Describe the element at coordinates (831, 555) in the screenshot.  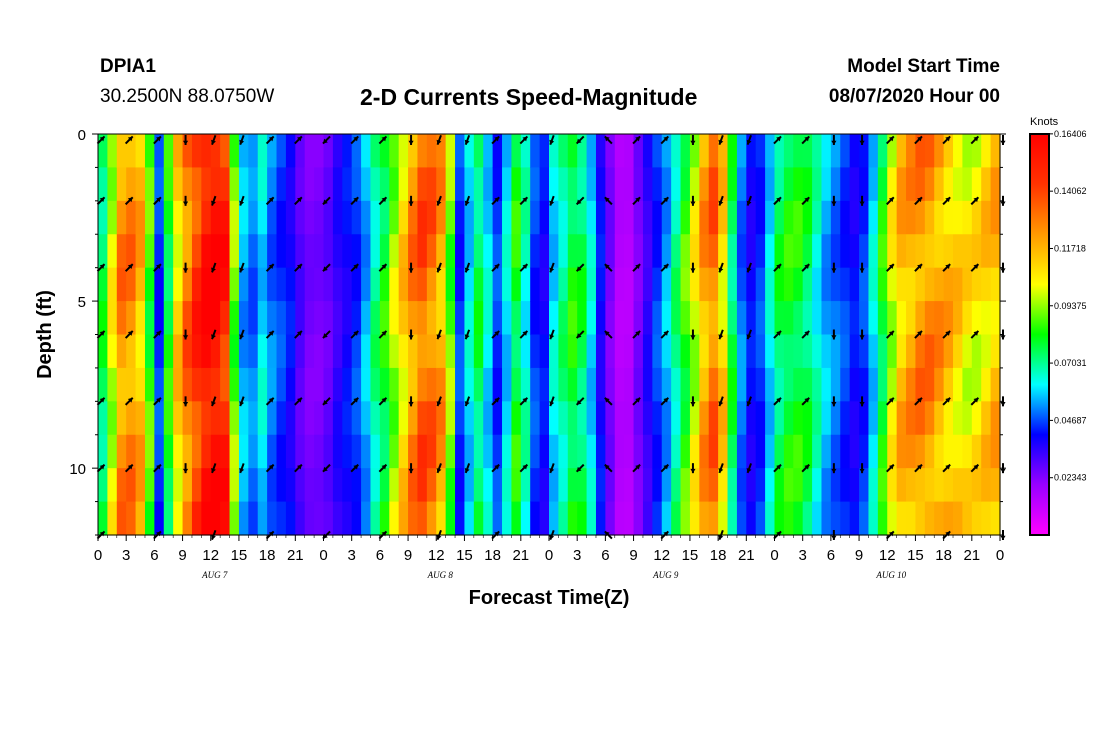
I see `x-tick-label: 6` at that location.